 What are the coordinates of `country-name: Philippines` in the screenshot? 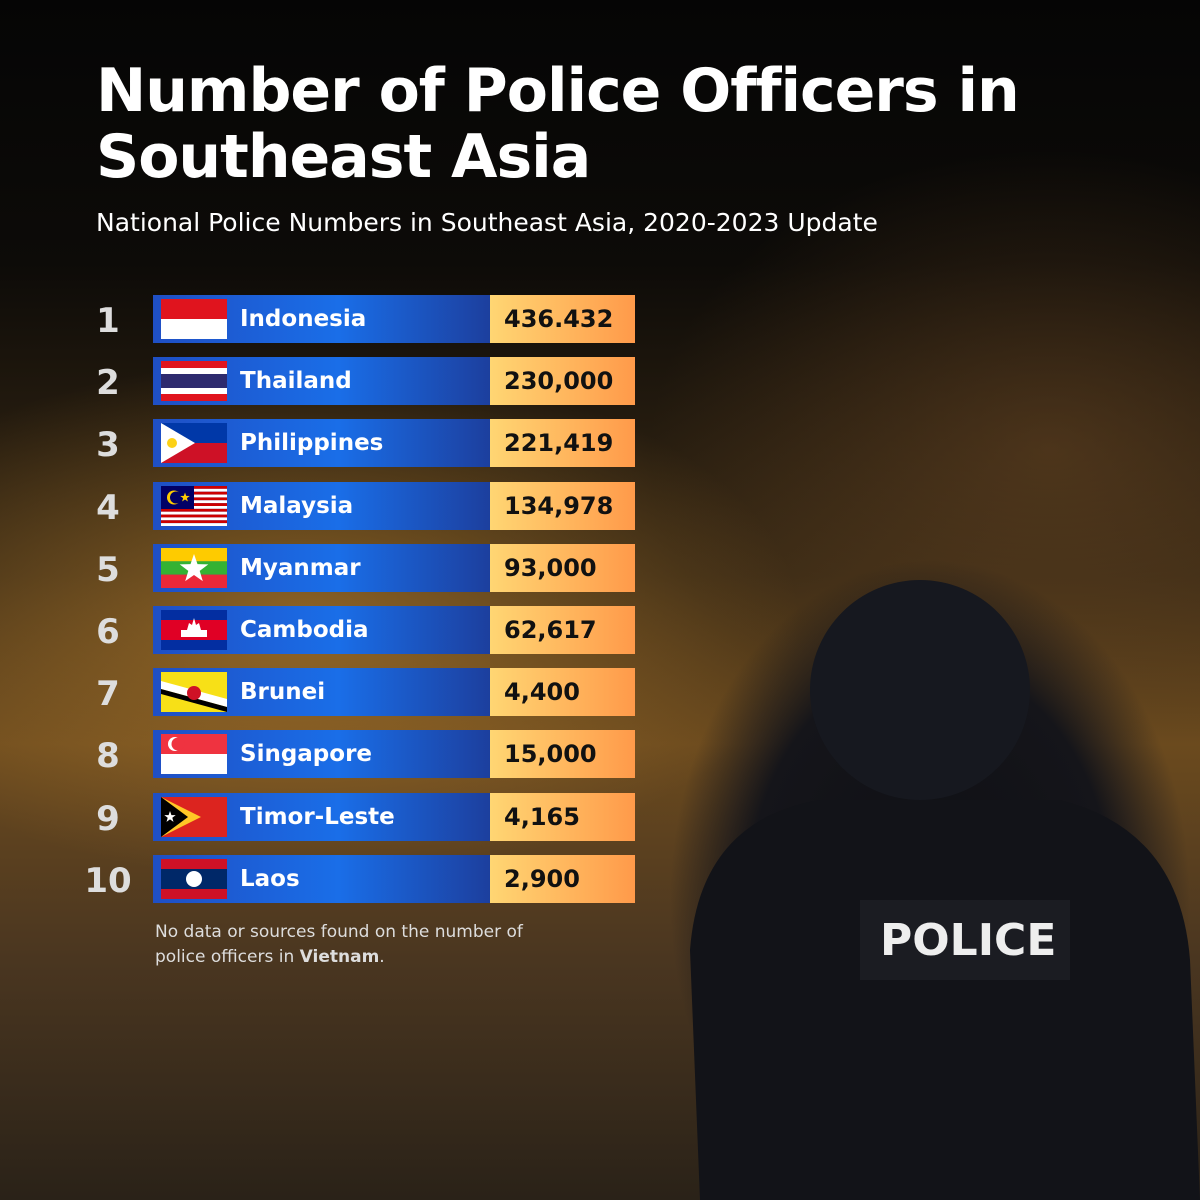 It's located at (312, 443).